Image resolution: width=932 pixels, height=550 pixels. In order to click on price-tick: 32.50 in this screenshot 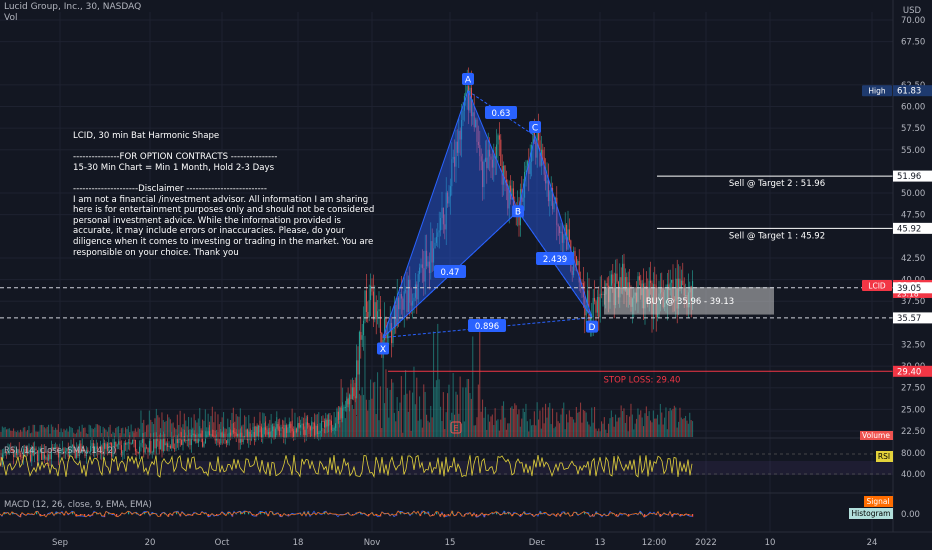, I will do `click(913, 345)`.